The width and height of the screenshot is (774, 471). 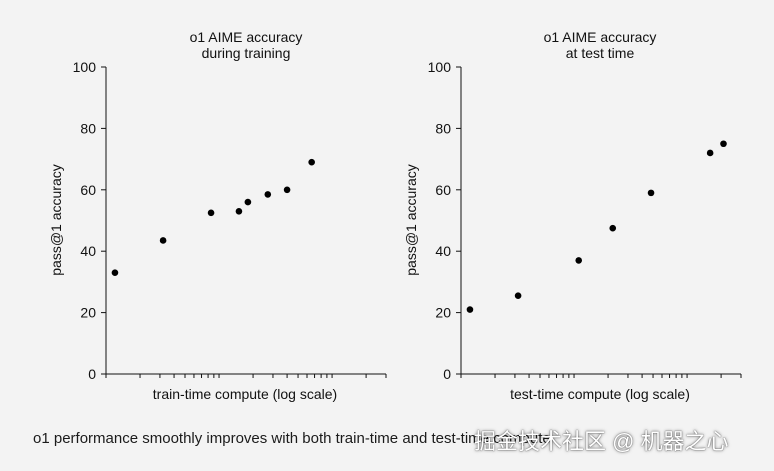 I want to click on chart-title-line-2: during training, so click(x=246, y=53).